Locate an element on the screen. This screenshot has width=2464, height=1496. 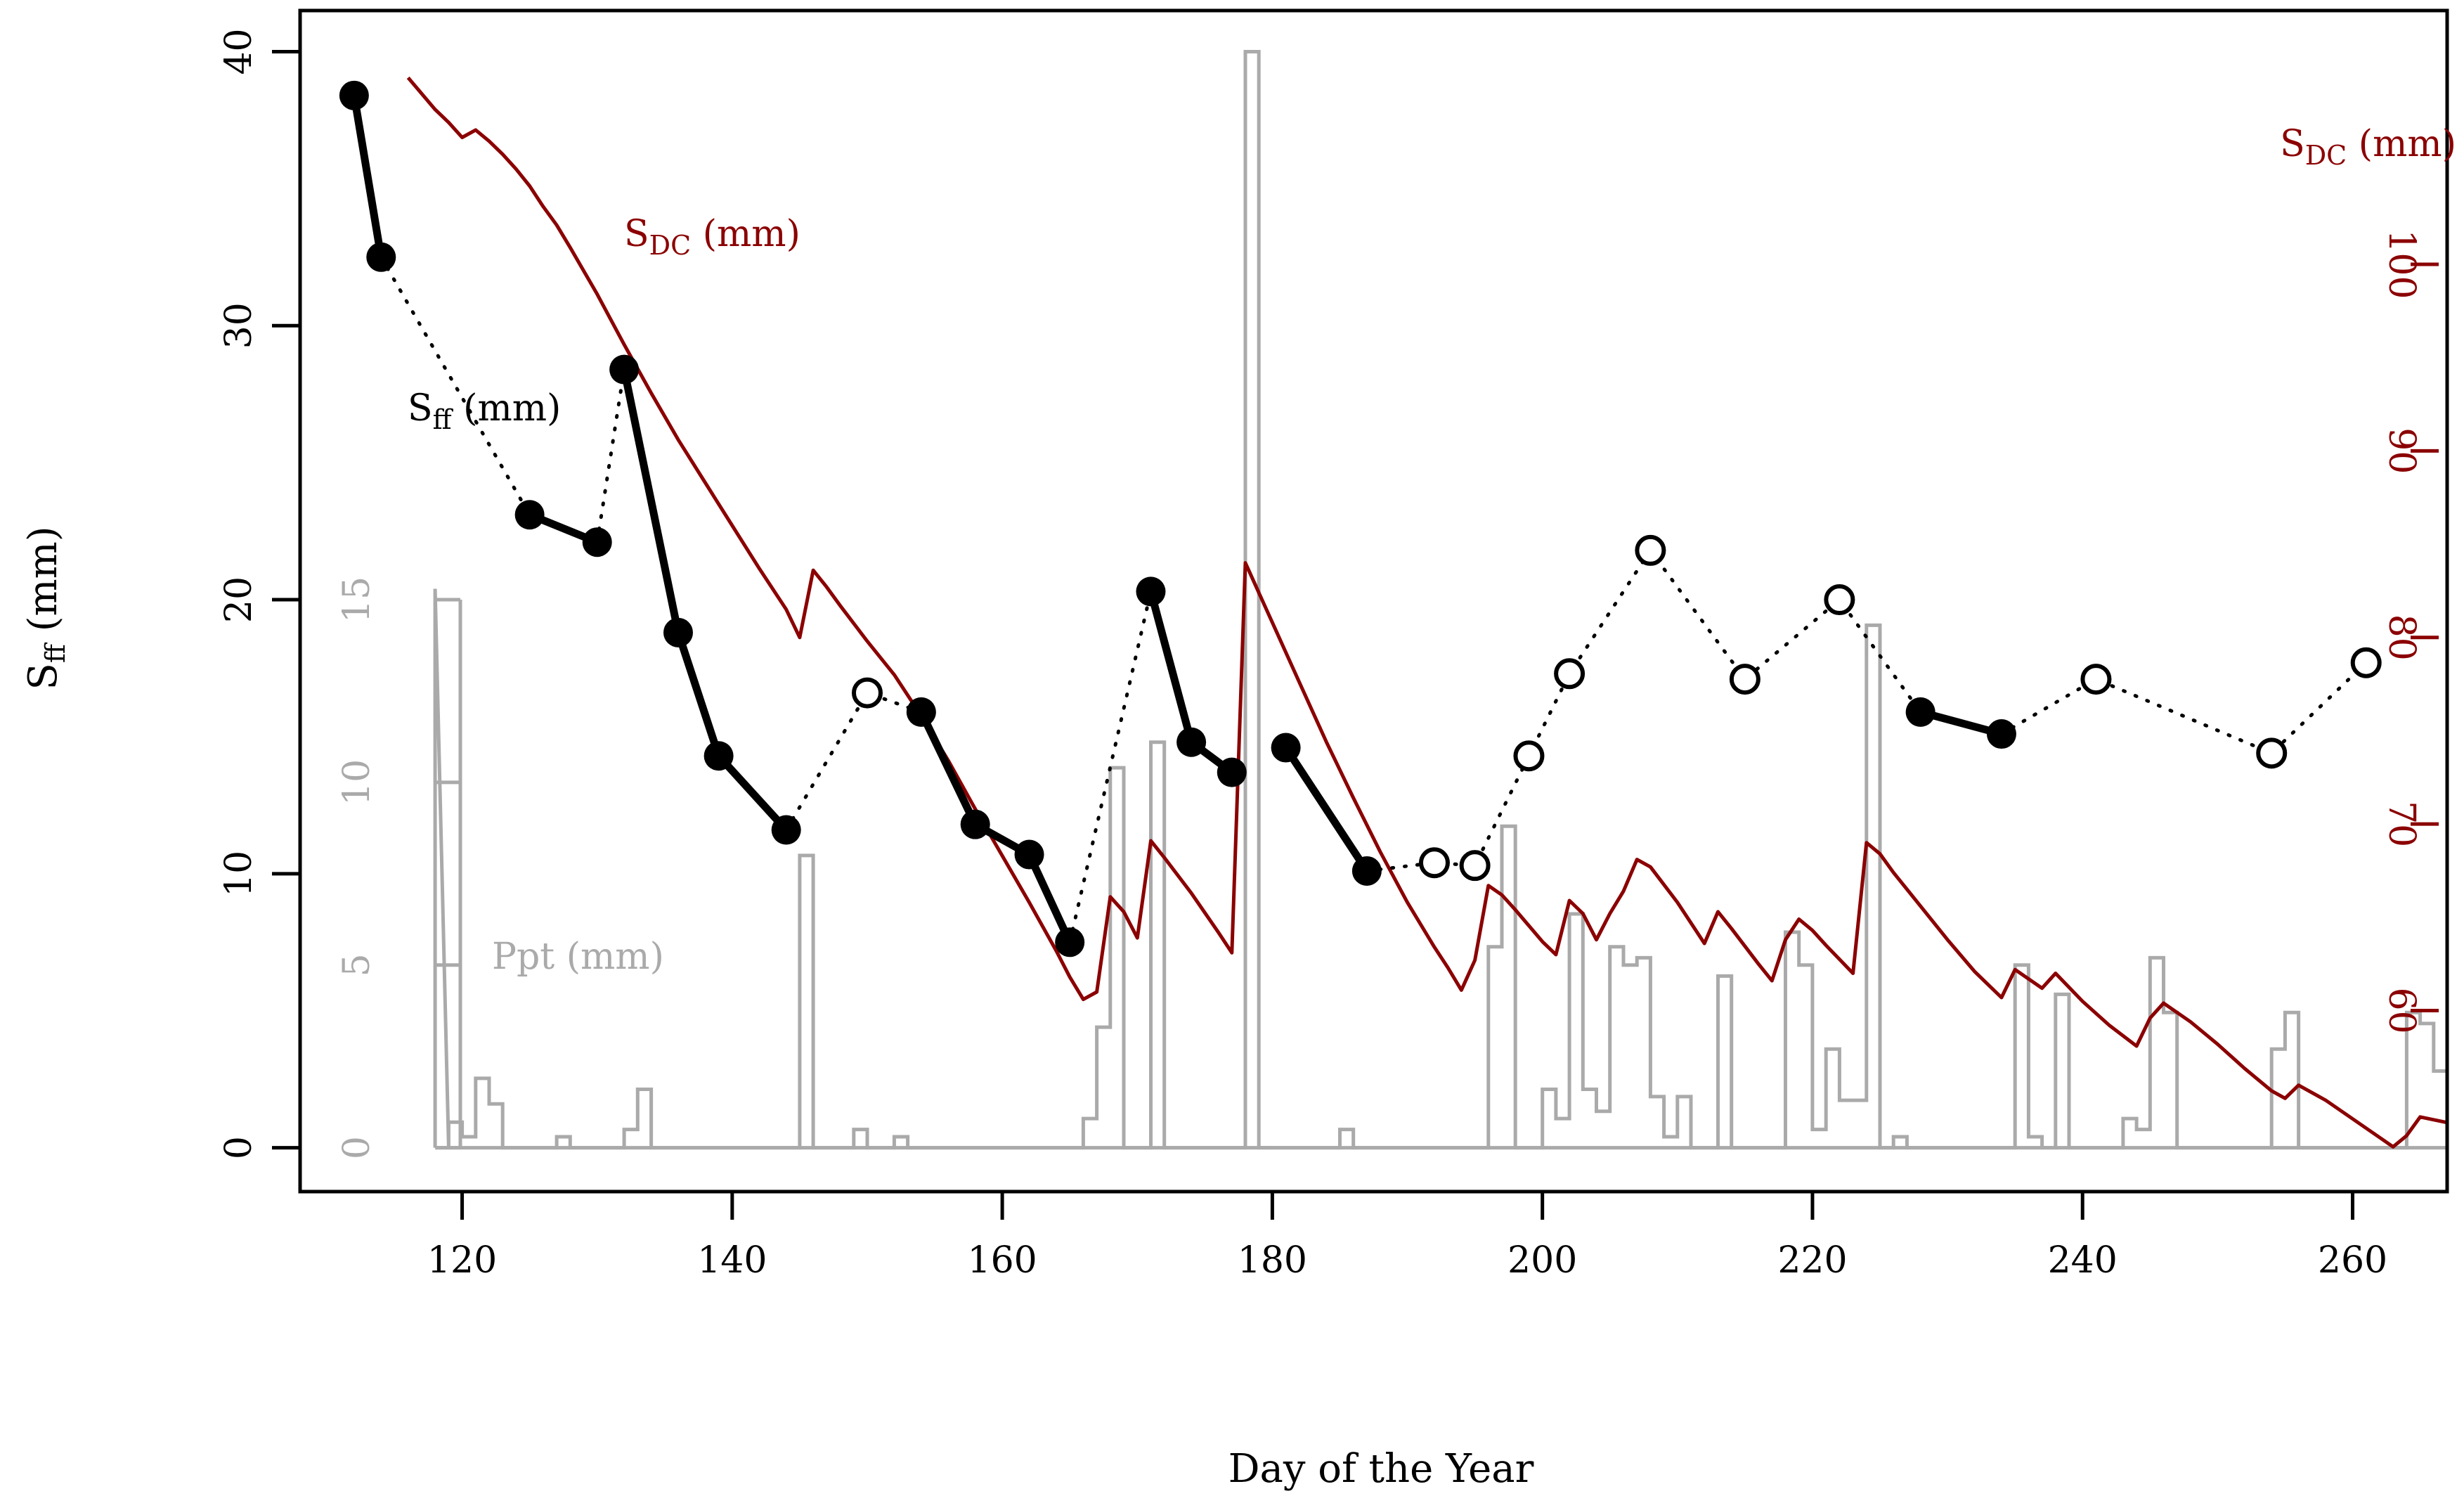
ppt-tick-label-15: 15 is located at coordinates (357, 599).